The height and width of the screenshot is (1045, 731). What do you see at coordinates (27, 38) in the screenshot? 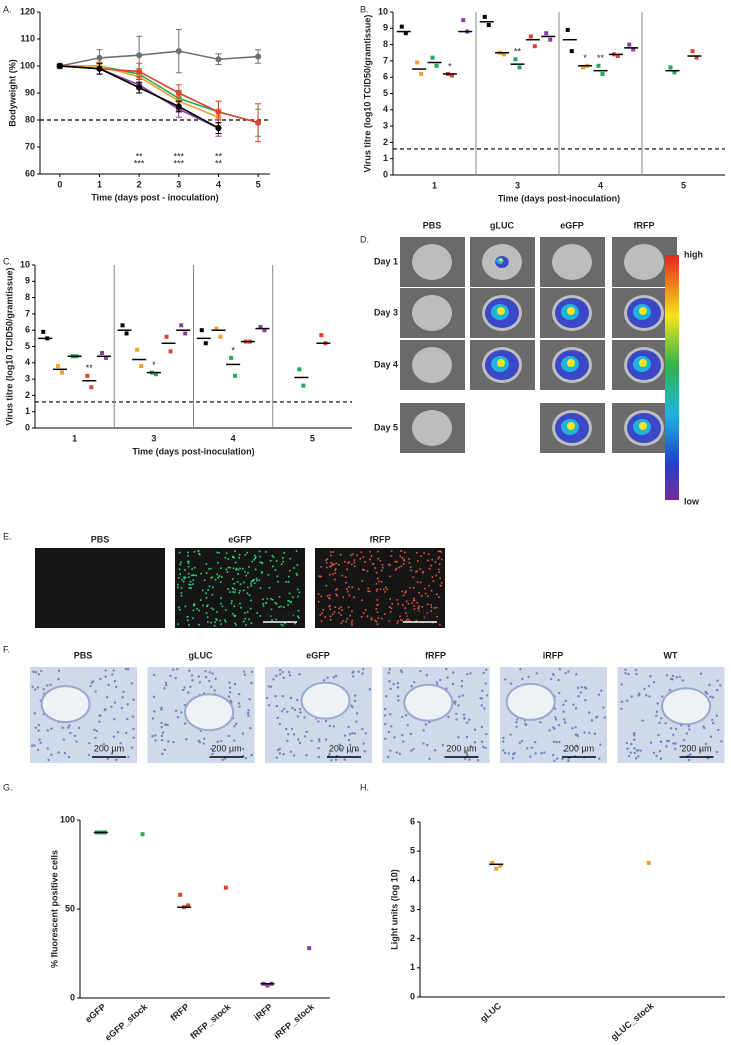
I see `y-tick-label: 110` at bounding box center [27, 38].